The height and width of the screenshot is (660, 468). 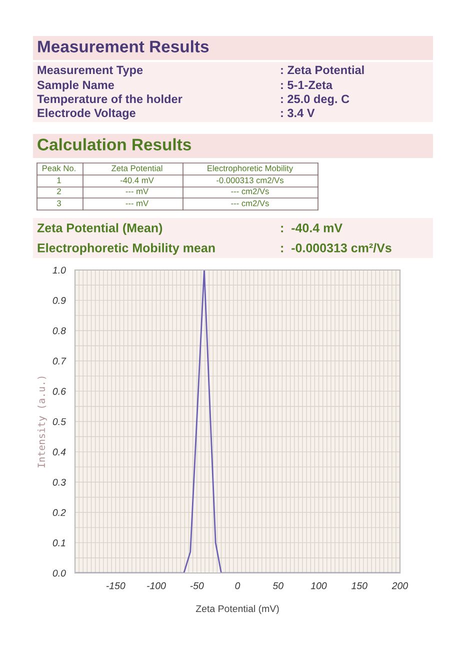 What do you see at coordinates (59, 573) in the screenshot?
I see `y-tick-label: 0.0` at bounding box center [59, 573].